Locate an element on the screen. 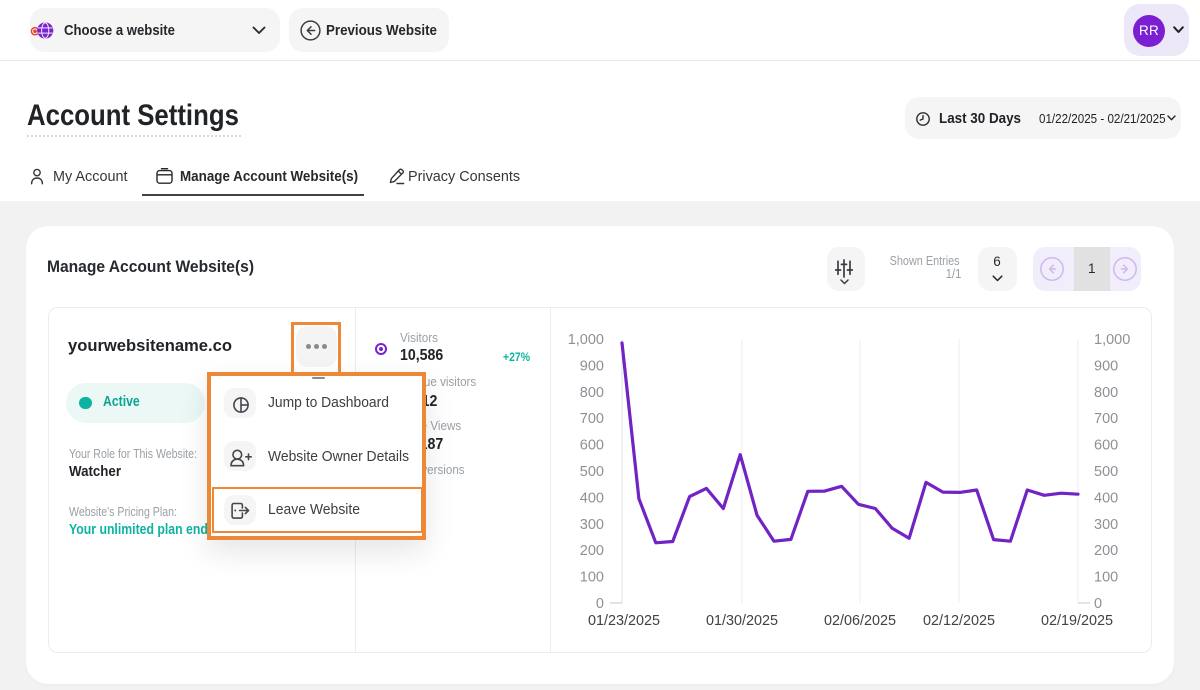 This screenshot has width=1200, height=690. svg-text: 01/30/2025 is located at coordinates (742, 621).